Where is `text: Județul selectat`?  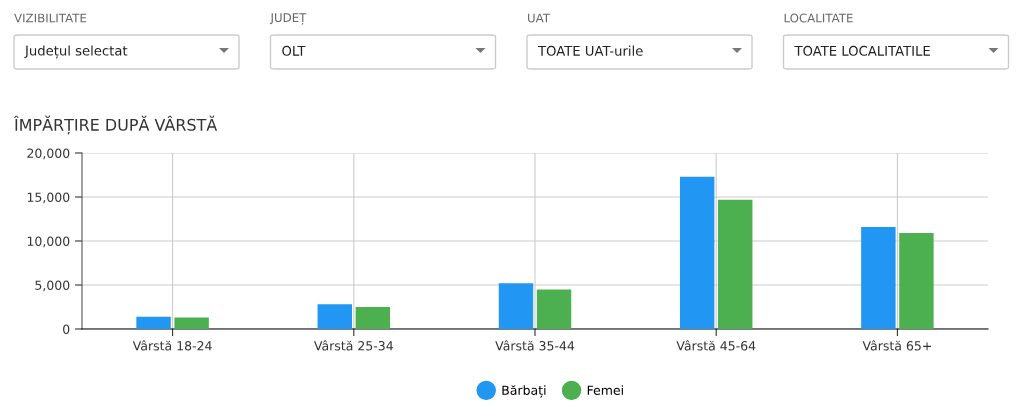
text: Județul selectat is located at coordinates (76, 52).